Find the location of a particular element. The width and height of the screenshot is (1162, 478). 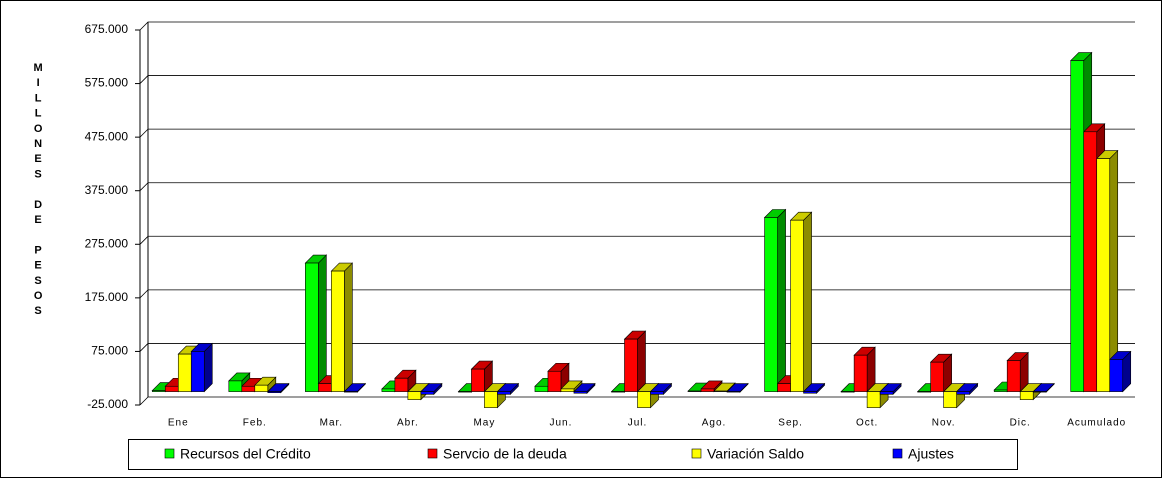

y-tick-label: 75.000 is located at coordinates (109, 351).